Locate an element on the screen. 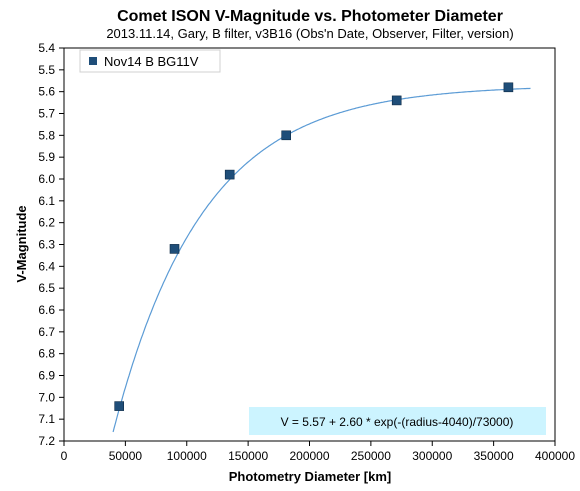 This screenshot has width=580, height=491. y-tick-label: 6.6 is located at coordinates (46, 310).